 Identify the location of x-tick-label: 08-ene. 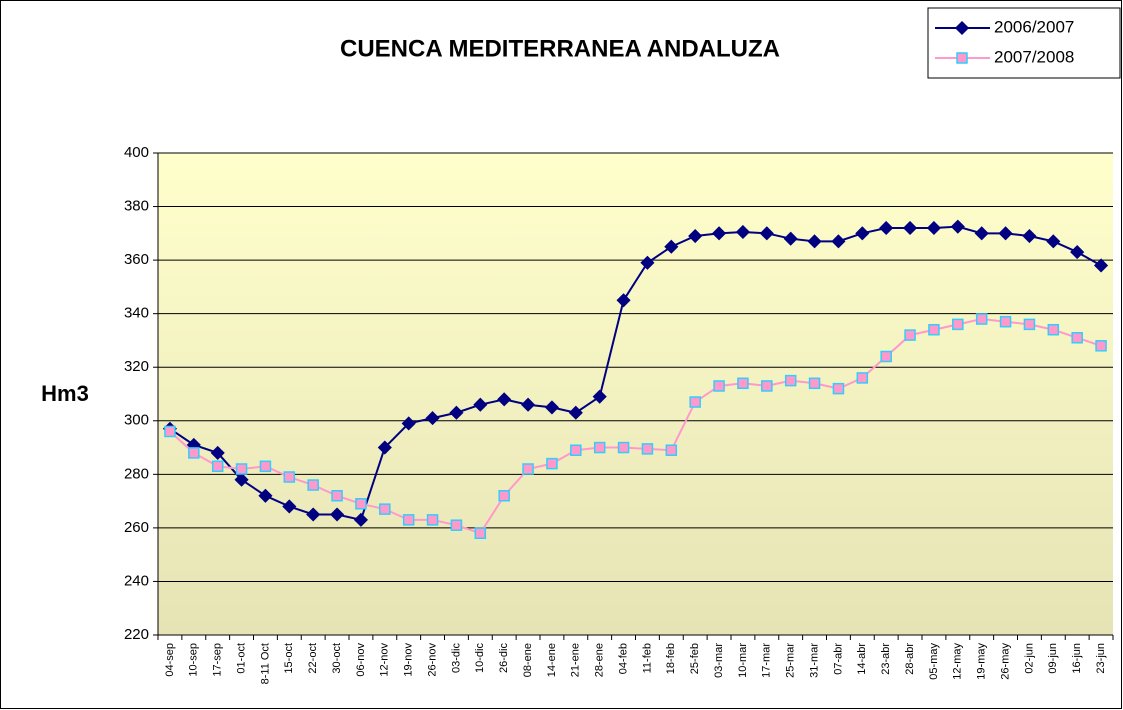
(528, 660).